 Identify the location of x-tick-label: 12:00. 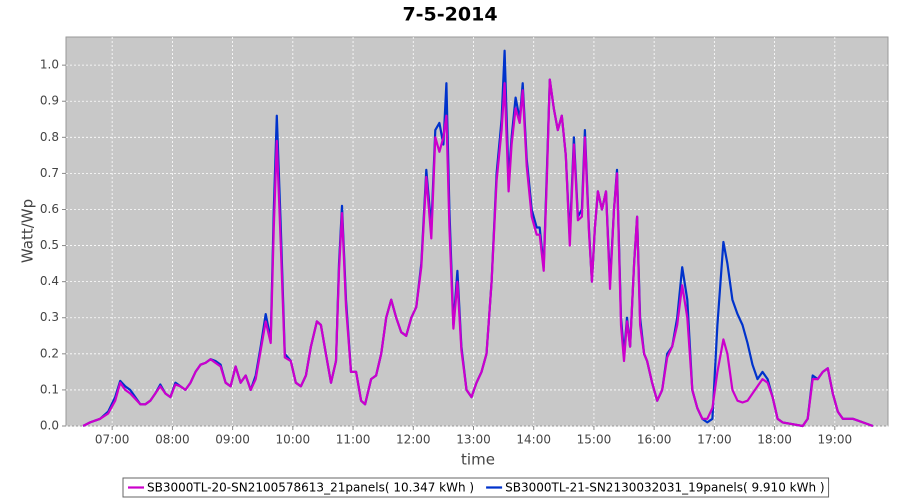
(413, 440).